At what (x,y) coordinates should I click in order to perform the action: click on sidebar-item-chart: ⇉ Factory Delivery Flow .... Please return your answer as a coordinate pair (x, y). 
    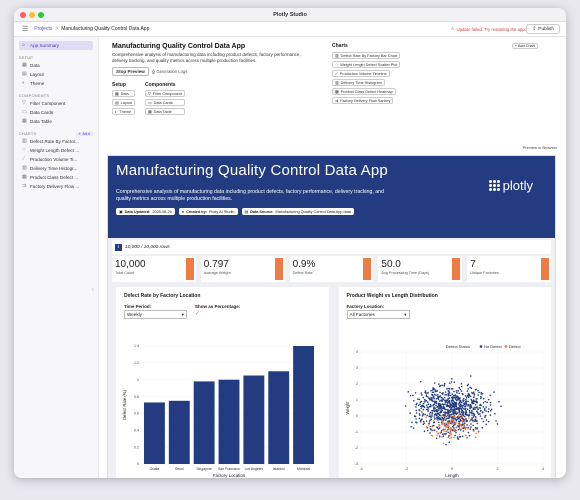
    Looking at the image, I should click on (56, 186).